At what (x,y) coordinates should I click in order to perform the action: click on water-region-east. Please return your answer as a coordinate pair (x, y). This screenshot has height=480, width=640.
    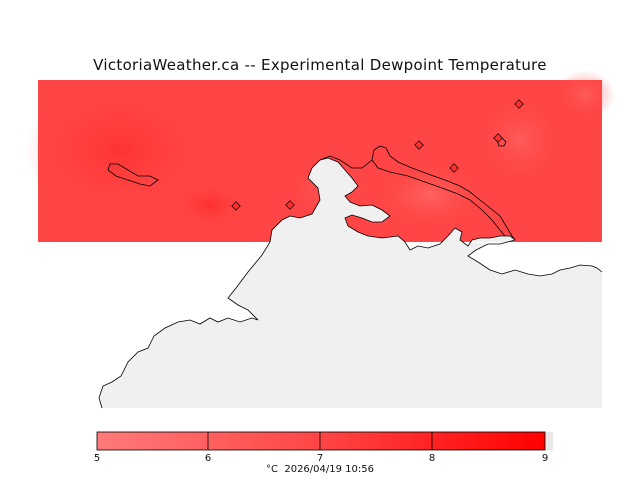
    Looking at the image, I should click on (535, 259).